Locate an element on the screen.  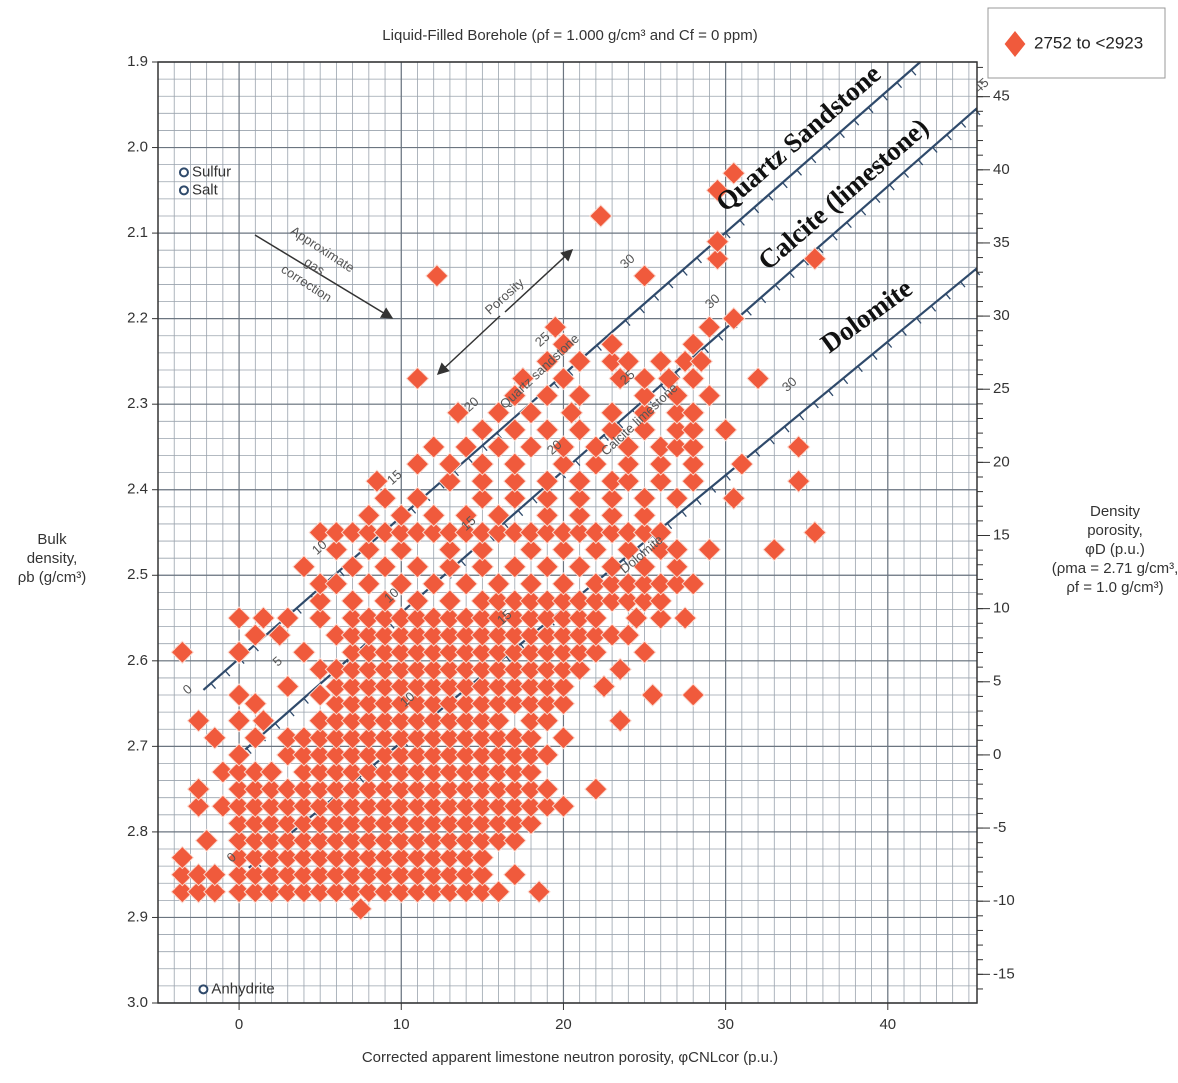
y2-tick-label: -15 is located at coordinates (1004, 973).